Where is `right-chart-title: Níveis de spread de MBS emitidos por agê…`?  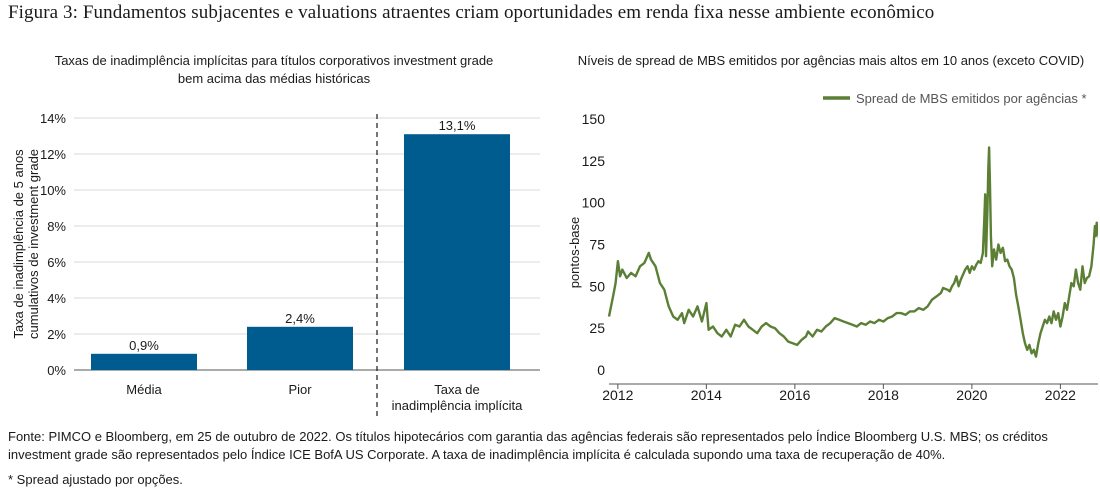
right-chart-title: Níveis de spread de MBS emitidos por agê… is located at coordinates (831, 60).